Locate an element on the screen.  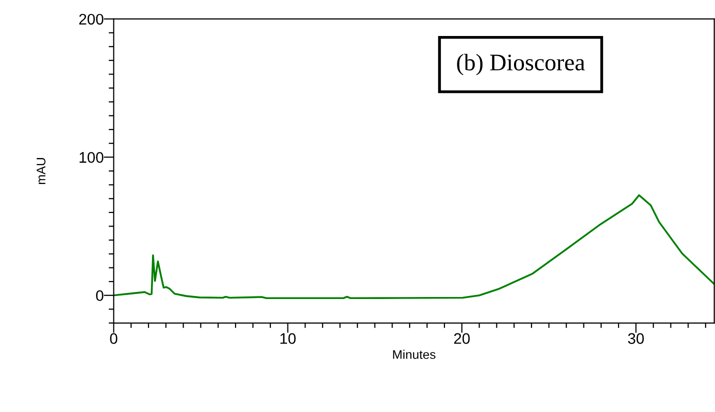
x-tick-label: 30 is located at coordinates (636, 338).